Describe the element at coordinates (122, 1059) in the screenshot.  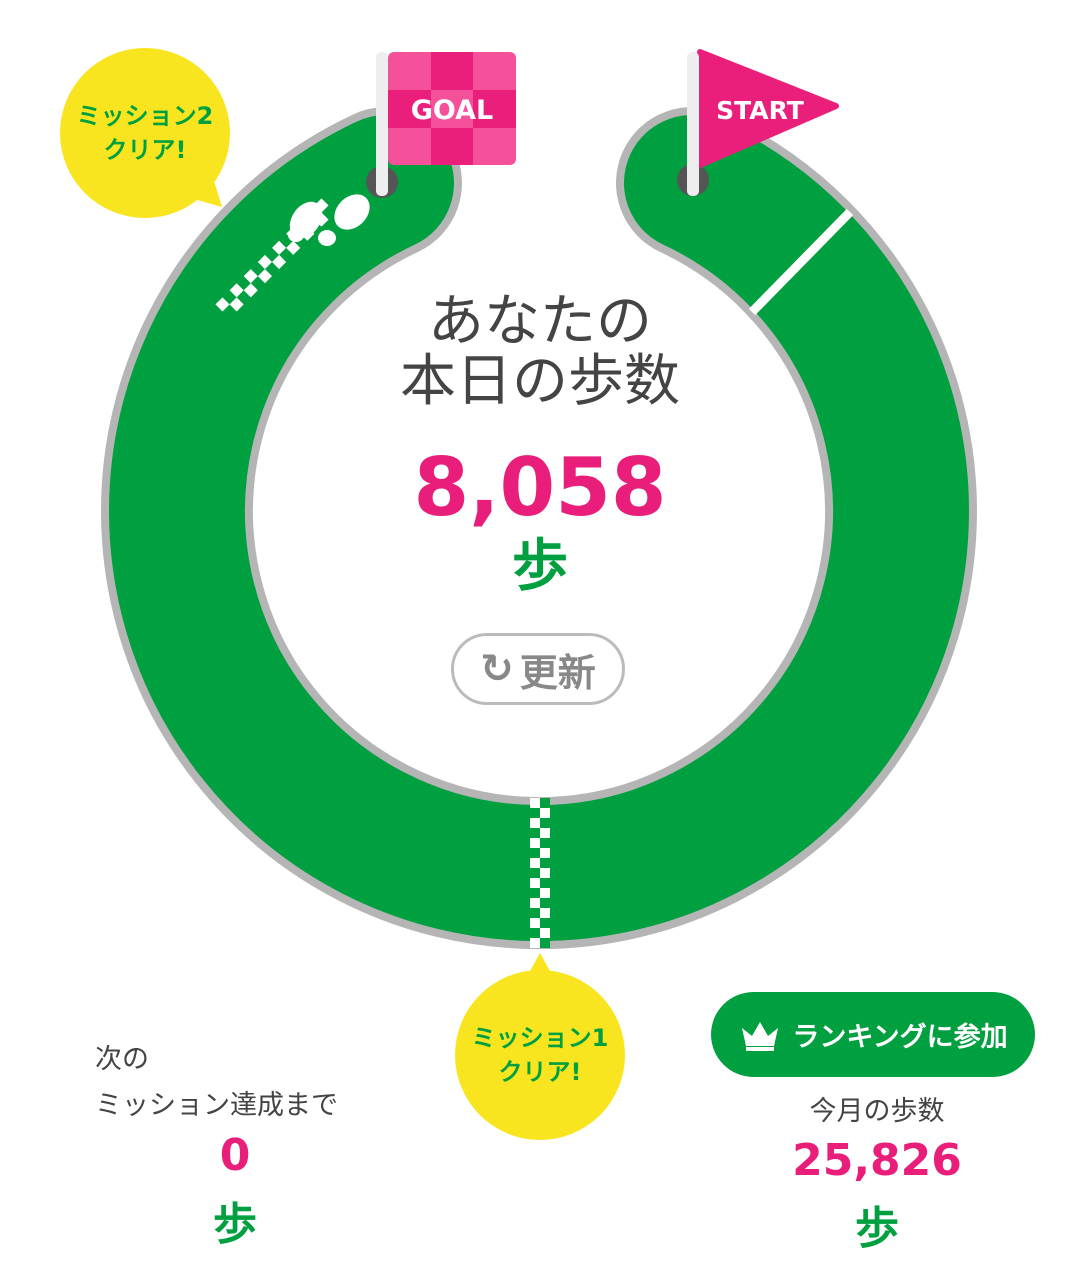
I see `next-mission-label-line1: 次の` at that location.